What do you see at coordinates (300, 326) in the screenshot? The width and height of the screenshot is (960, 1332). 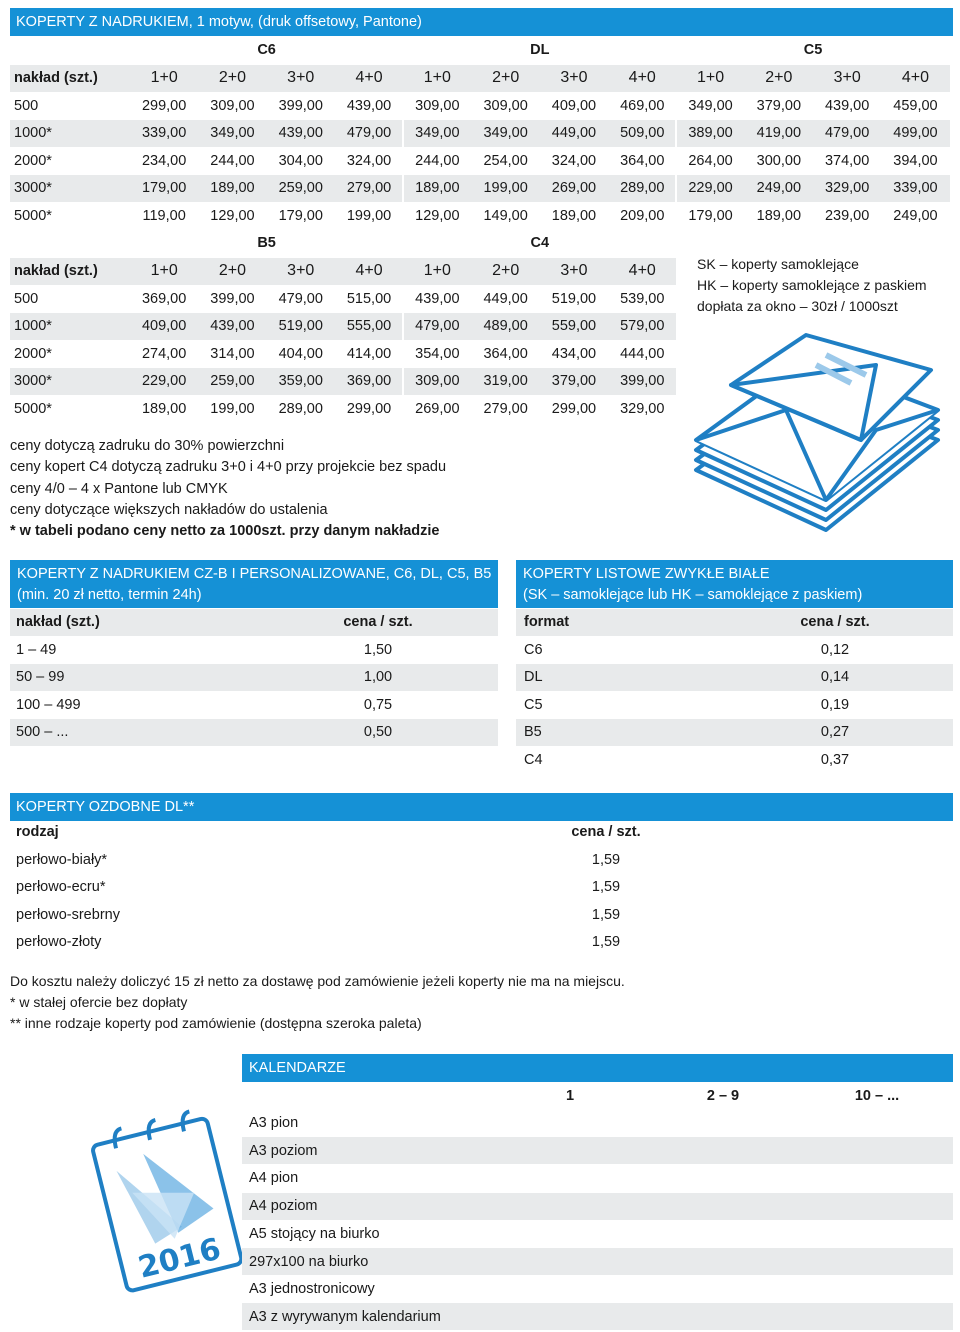 I see `price: 519,00` at bounding box center [300, 326].